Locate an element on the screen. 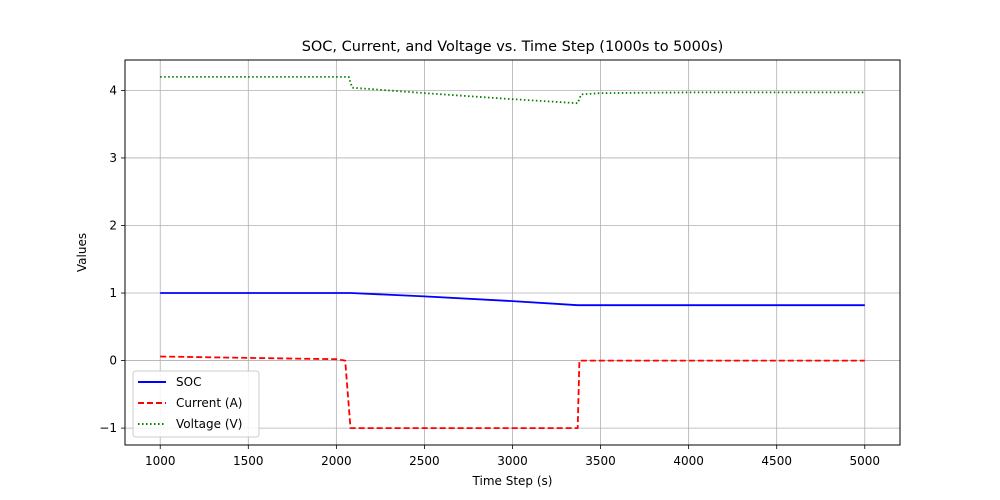 This screenshot has height=500, width=1000. legend-label: SOC is located at coordinates (188, 382).